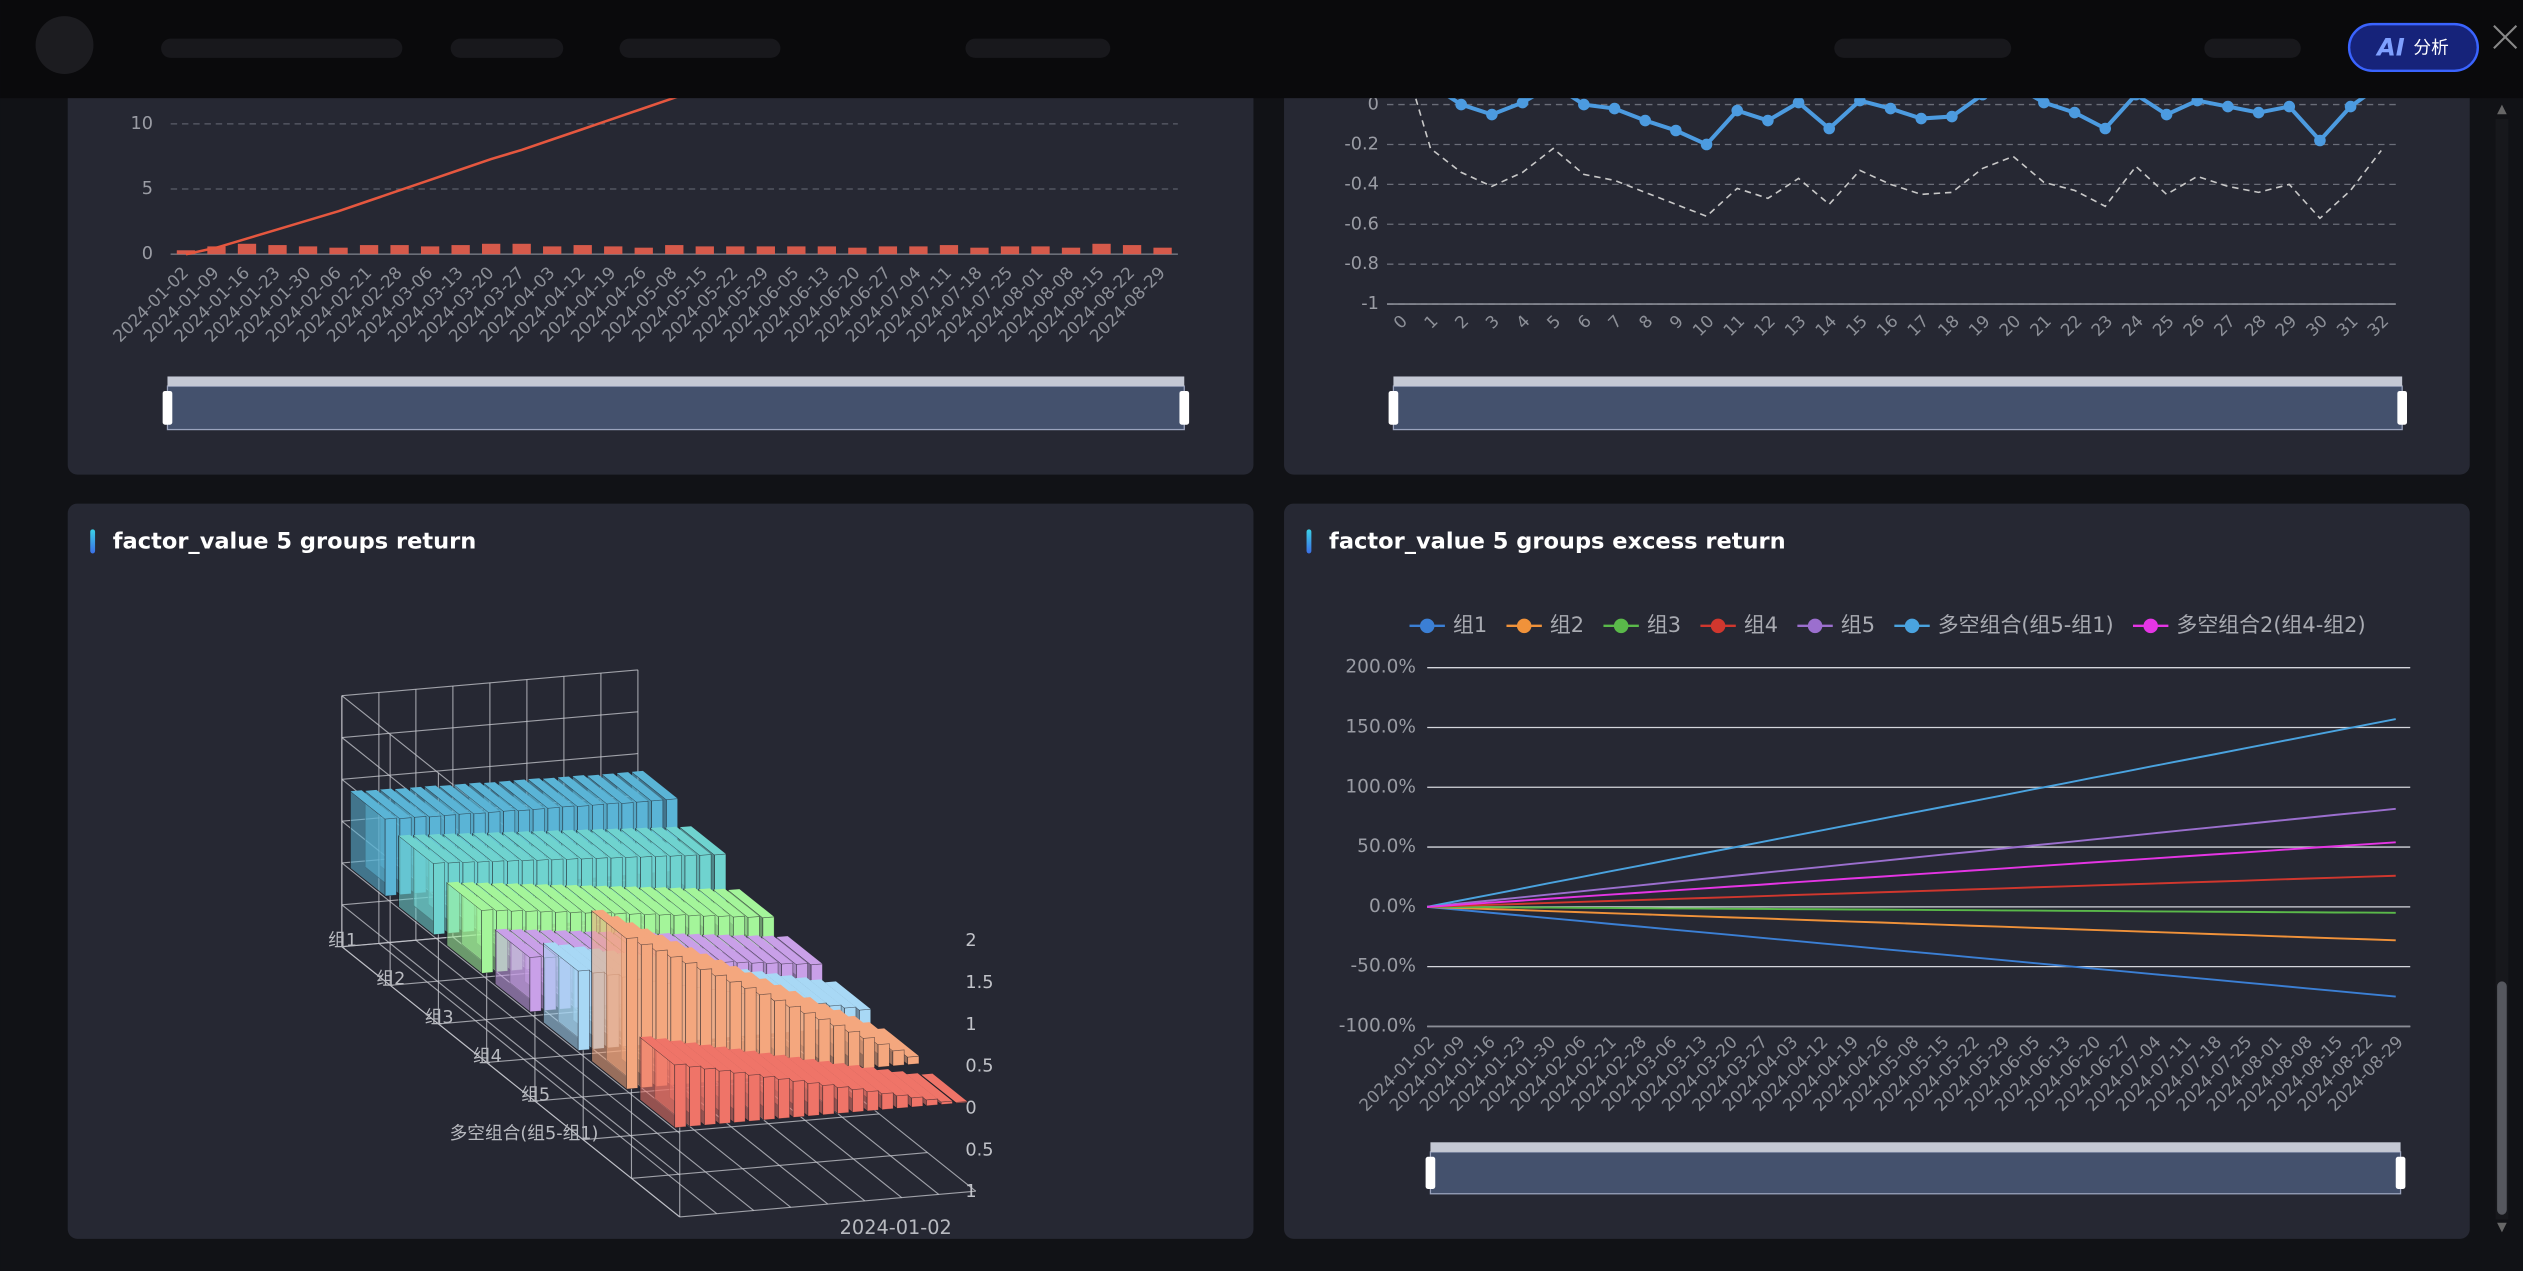  I want to click on x-label: 2024-01-02, so click(896, 1227).